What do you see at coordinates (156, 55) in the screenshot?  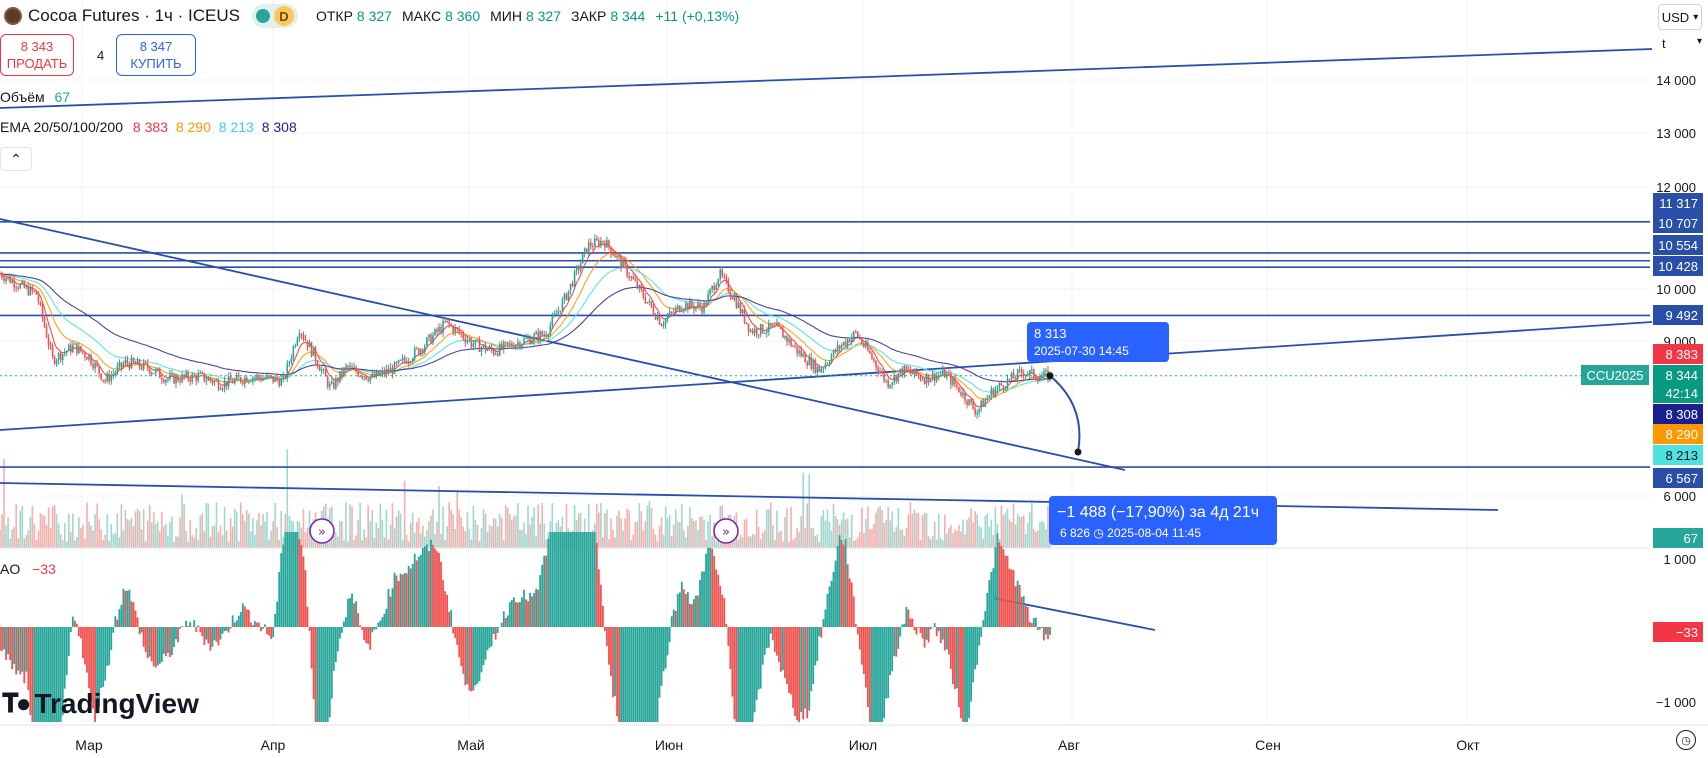 I see `buy-button: 8 347 КУПИТЬ` at bounding box center [156, 55].